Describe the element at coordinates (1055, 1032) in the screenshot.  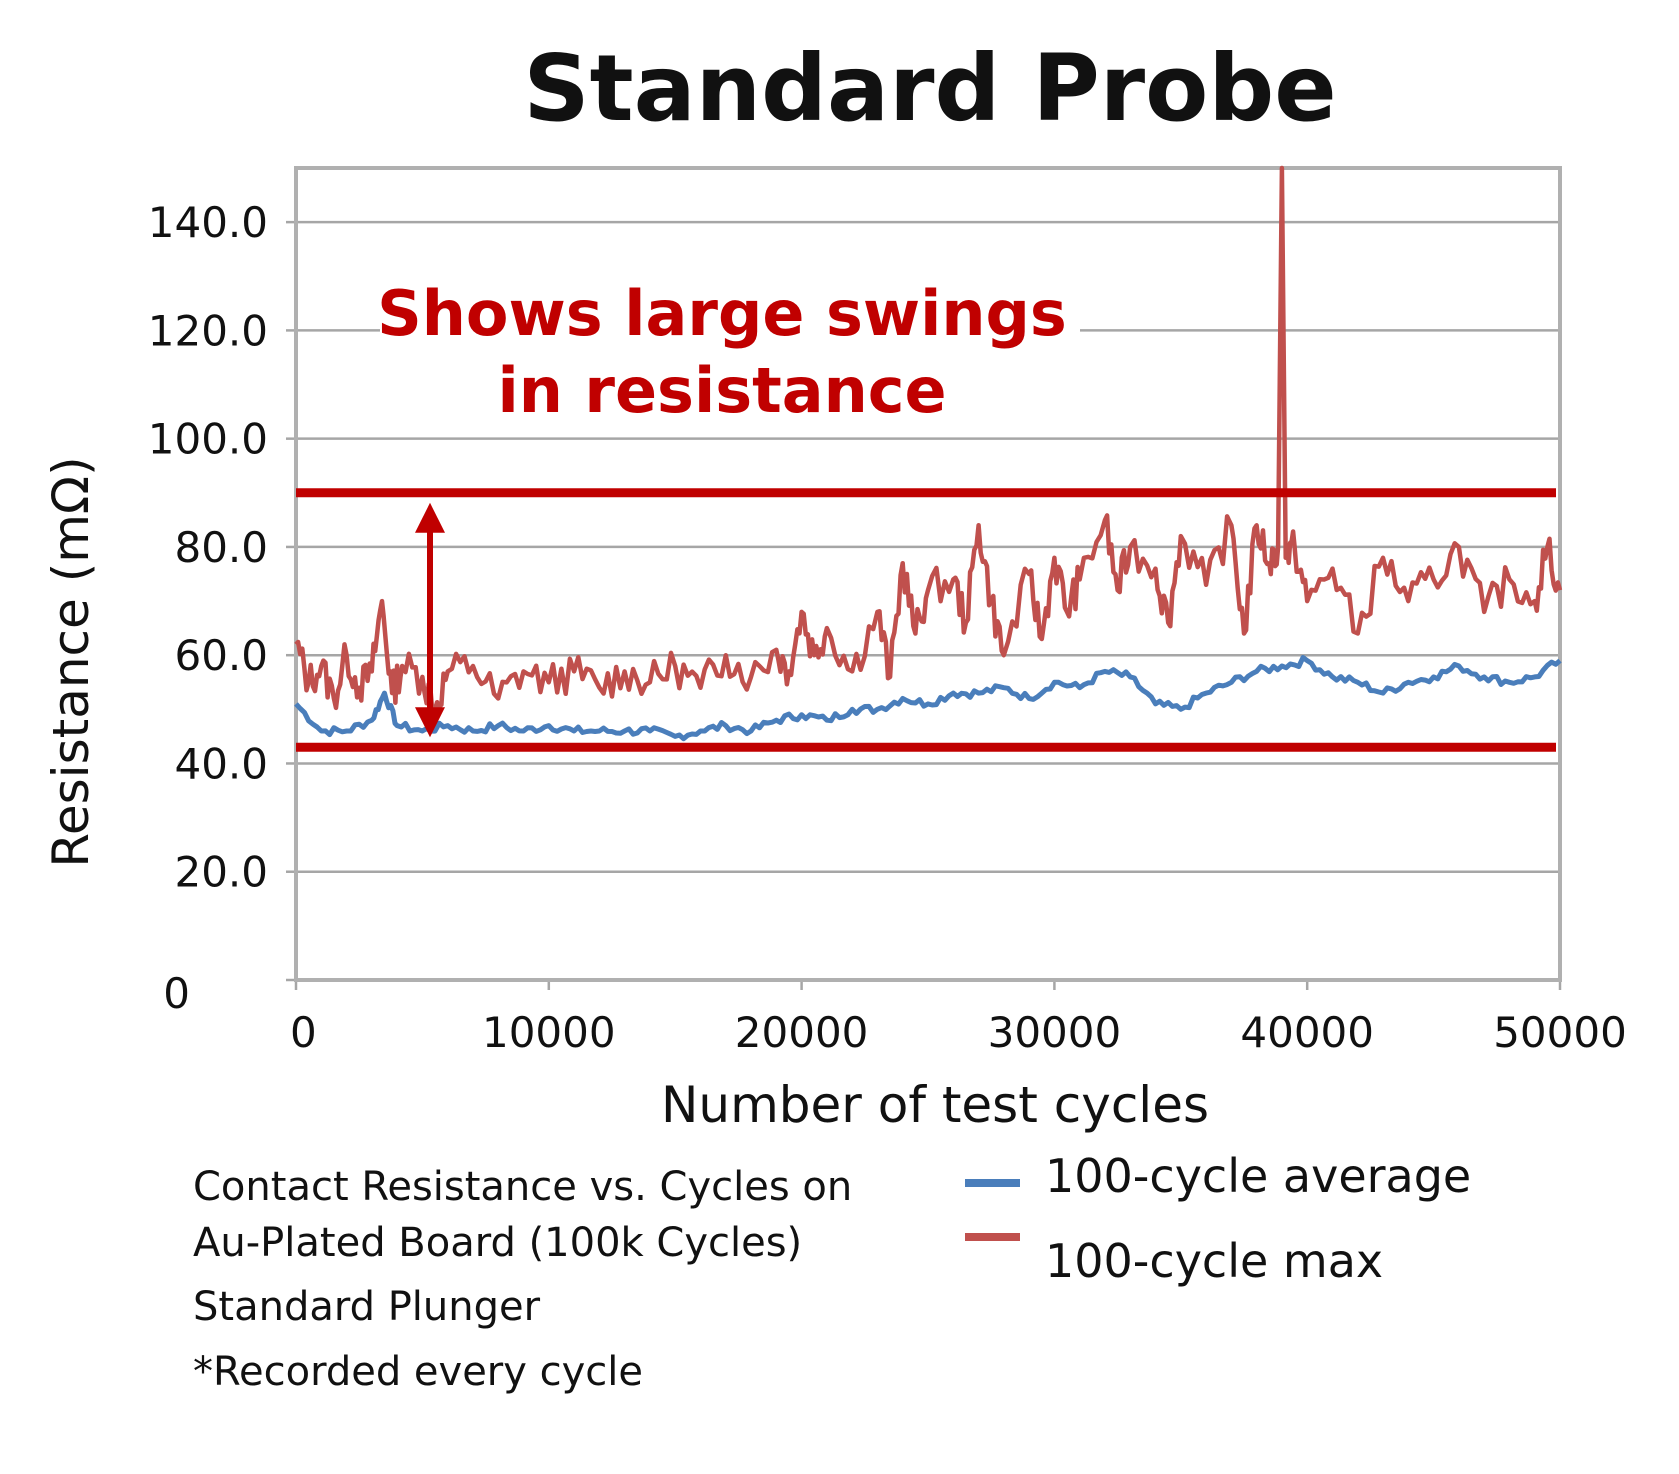
I see `x-tick-label: 30000` at that location.